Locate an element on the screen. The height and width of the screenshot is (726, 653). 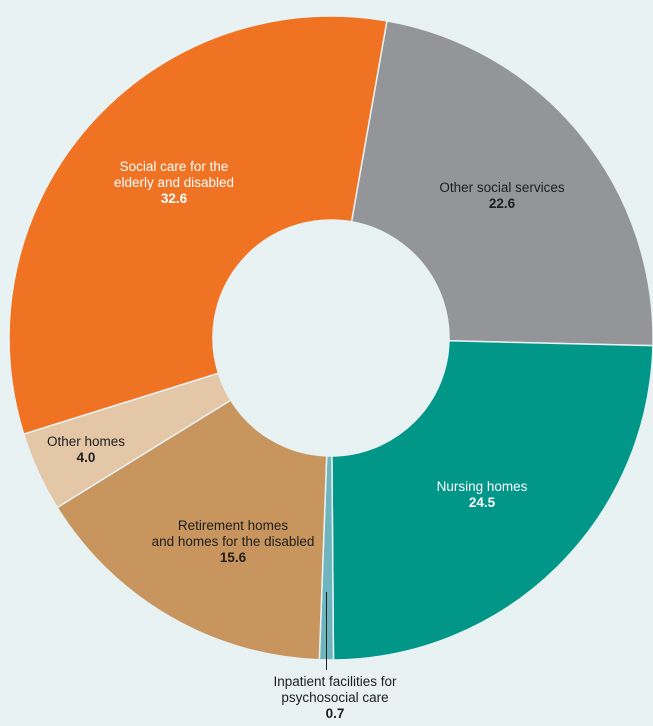
value-label: 15.6 is located at coordinates (233, 557).